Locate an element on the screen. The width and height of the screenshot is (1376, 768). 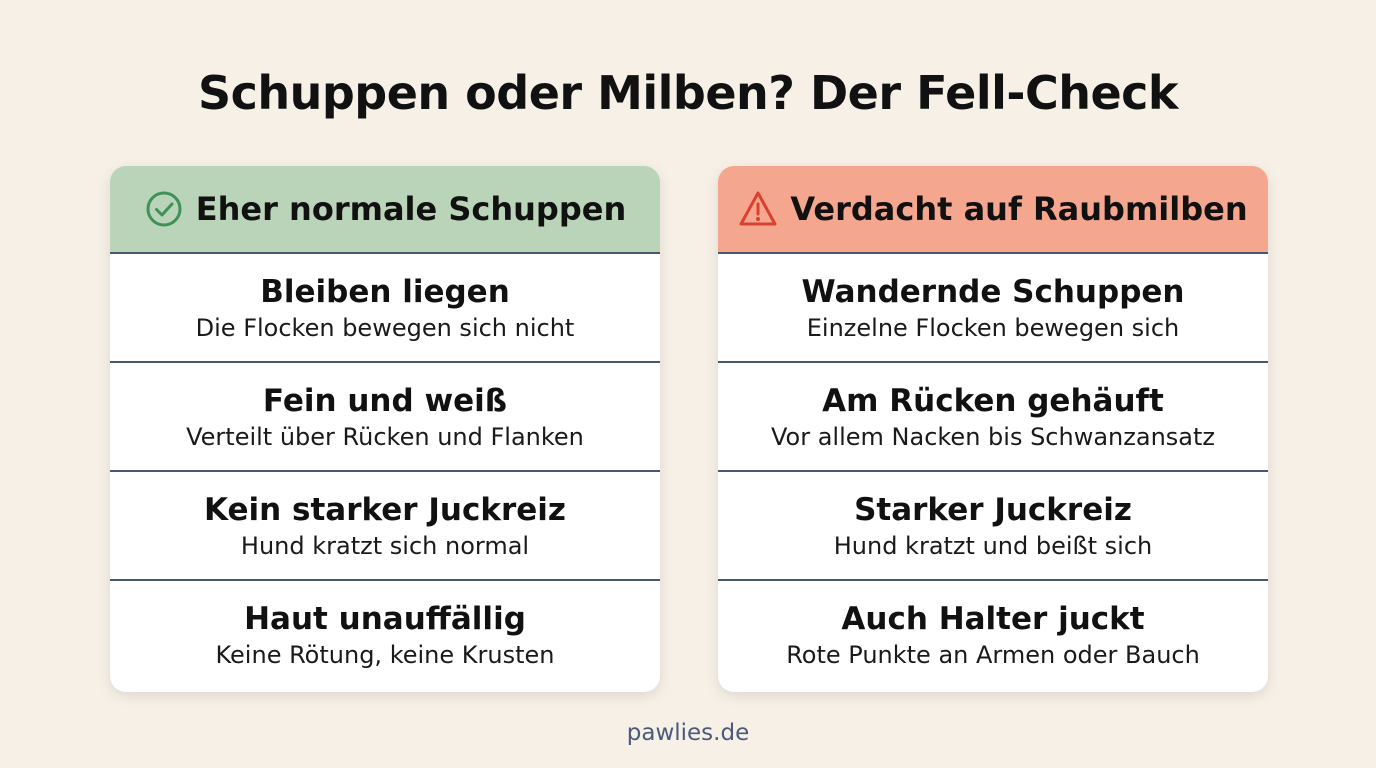
item-title: Kein starker Juckreiz is located at coordinates (385, 509).